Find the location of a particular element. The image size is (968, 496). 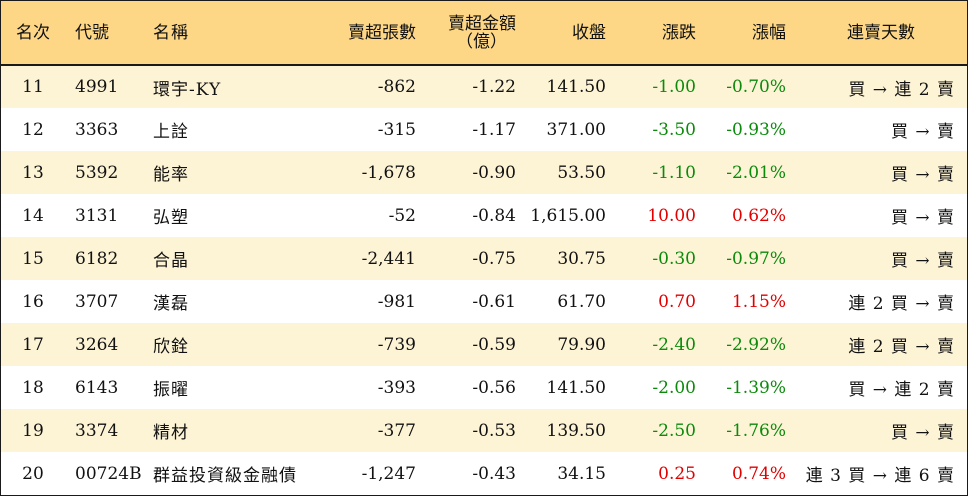

table-row: 15 6182 合晶 -2,441 -0.75 30.75 -0.30 -0.97% 買 → 賣 is located at coordinates (484, 258).